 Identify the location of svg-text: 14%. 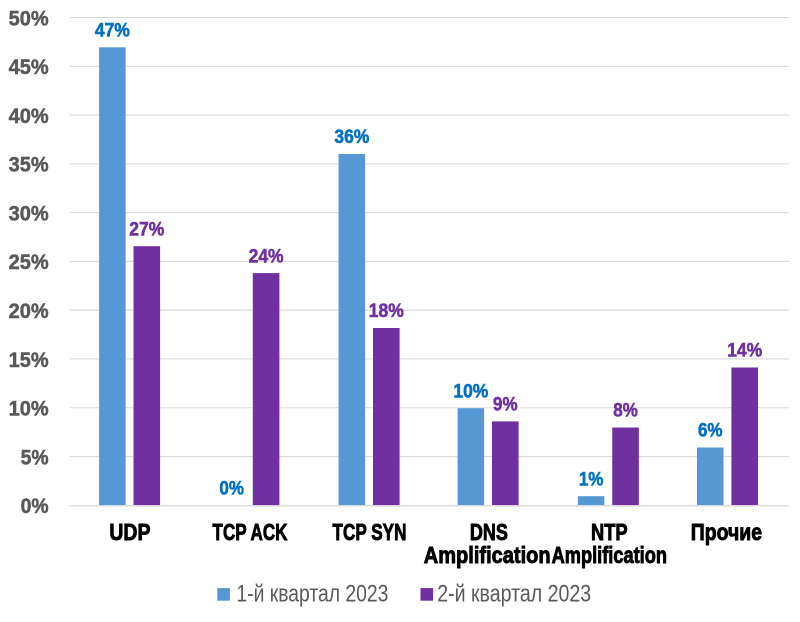
(744, 351).